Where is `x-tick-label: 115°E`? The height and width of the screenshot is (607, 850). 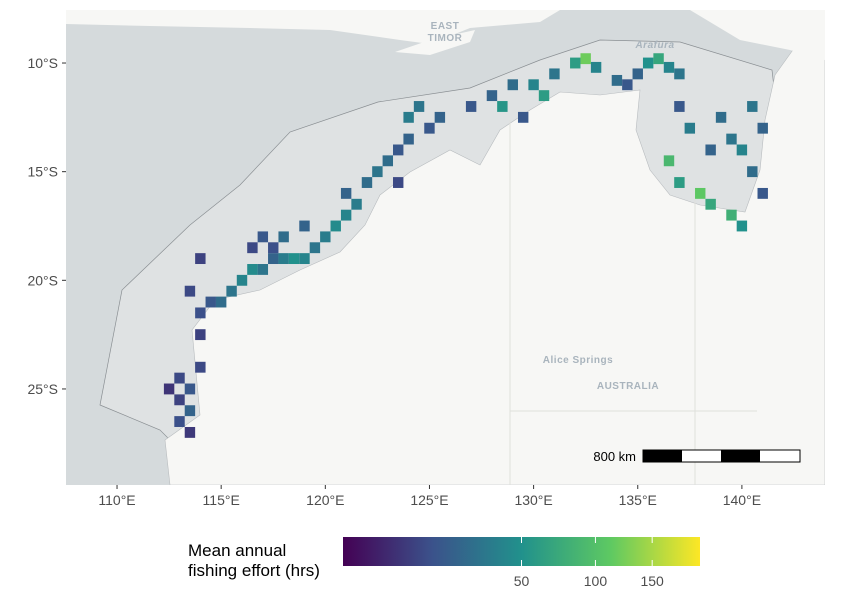 x-tick-label: 115°E is located at coordinates (221, 500).